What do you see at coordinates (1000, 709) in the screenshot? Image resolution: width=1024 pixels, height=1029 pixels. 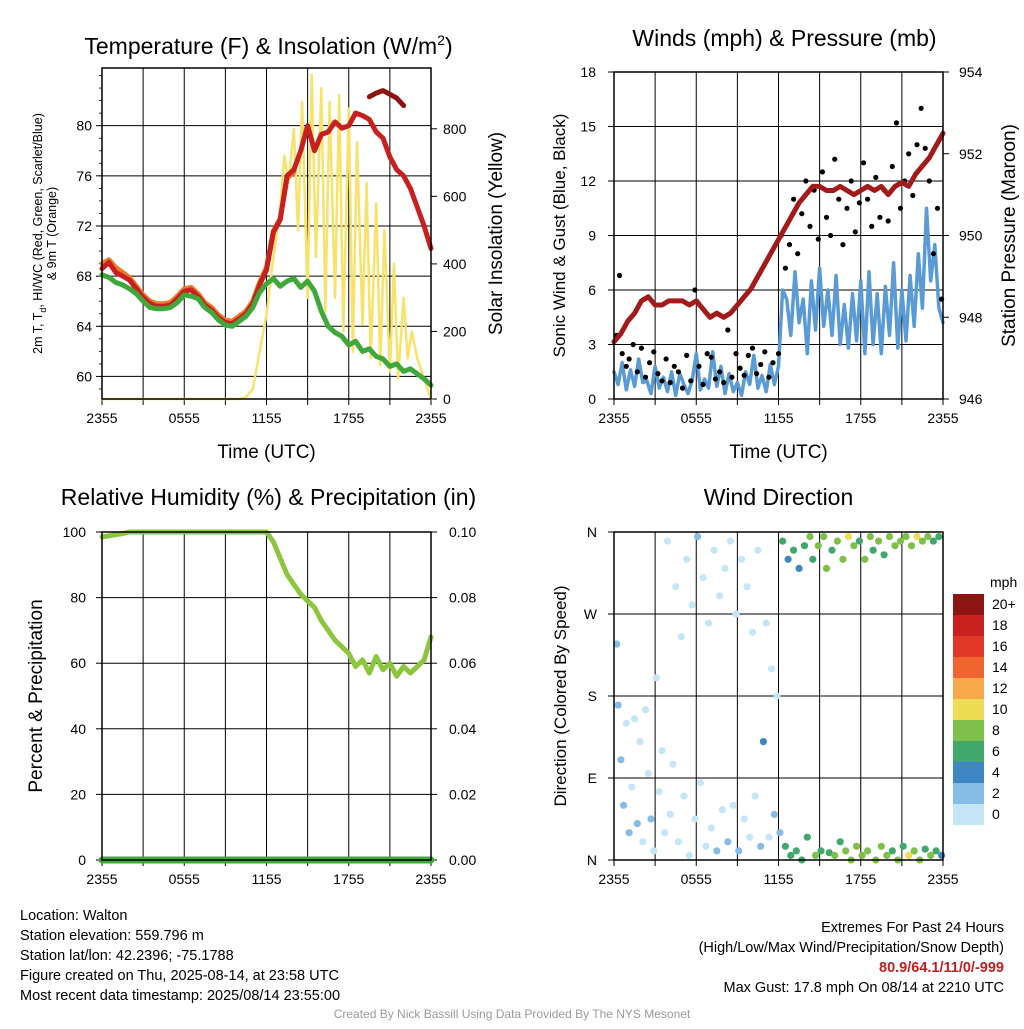 I see `legend-label: 10` at bounding box center [1000, 709].